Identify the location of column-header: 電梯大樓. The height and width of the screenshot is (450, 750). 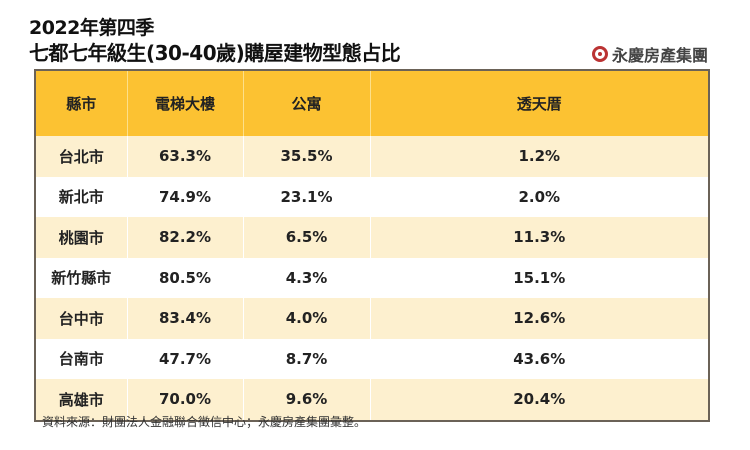
(184, 103).